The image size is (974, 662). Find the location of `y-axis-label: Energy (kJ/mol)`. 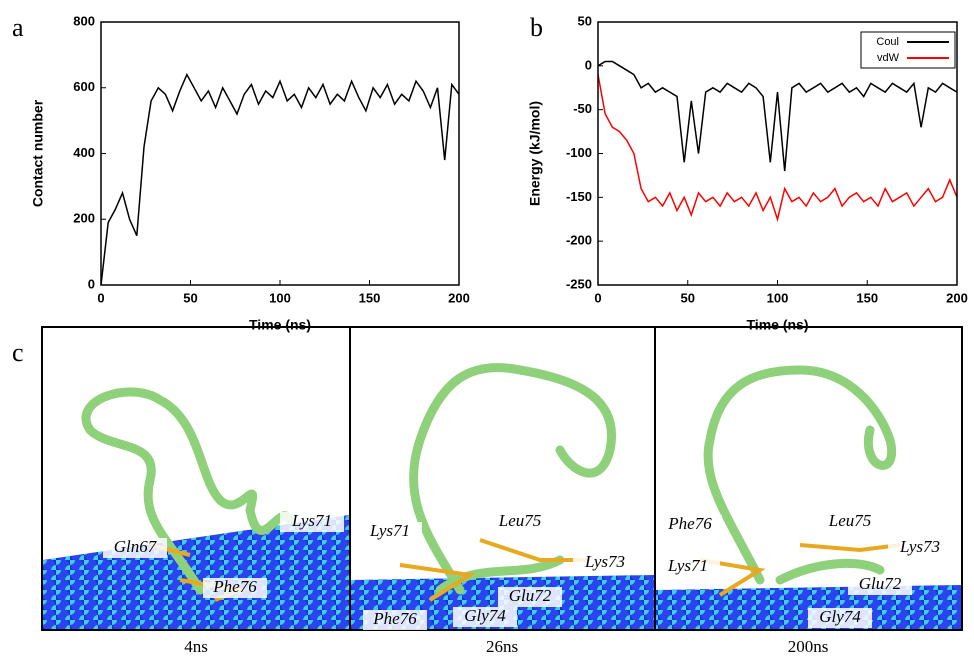

y-axis-label: Energy (kJ/mol) is located at coordinates (535, 153).